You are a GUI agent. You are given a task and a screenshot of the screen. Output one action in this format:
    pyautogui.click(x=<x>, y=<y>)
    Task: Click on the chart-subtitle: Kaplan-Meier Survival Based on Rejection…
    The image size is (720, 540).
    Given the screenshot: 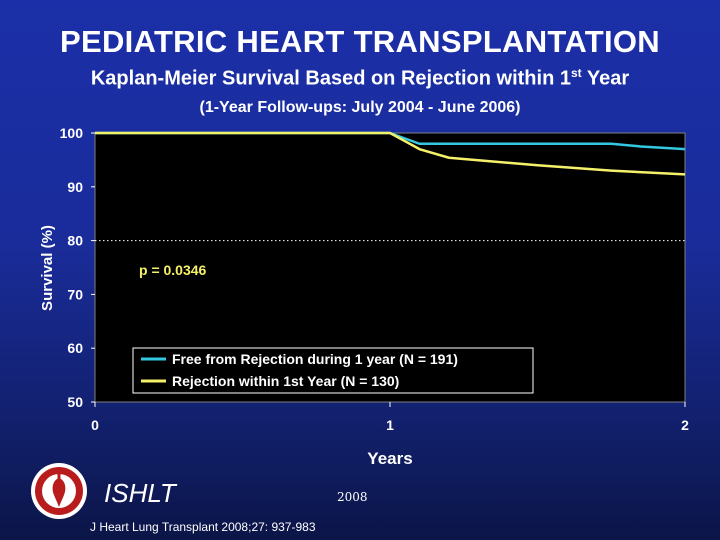 What is the action you would take?
    pyautogui.click(x=360, y=78)
    